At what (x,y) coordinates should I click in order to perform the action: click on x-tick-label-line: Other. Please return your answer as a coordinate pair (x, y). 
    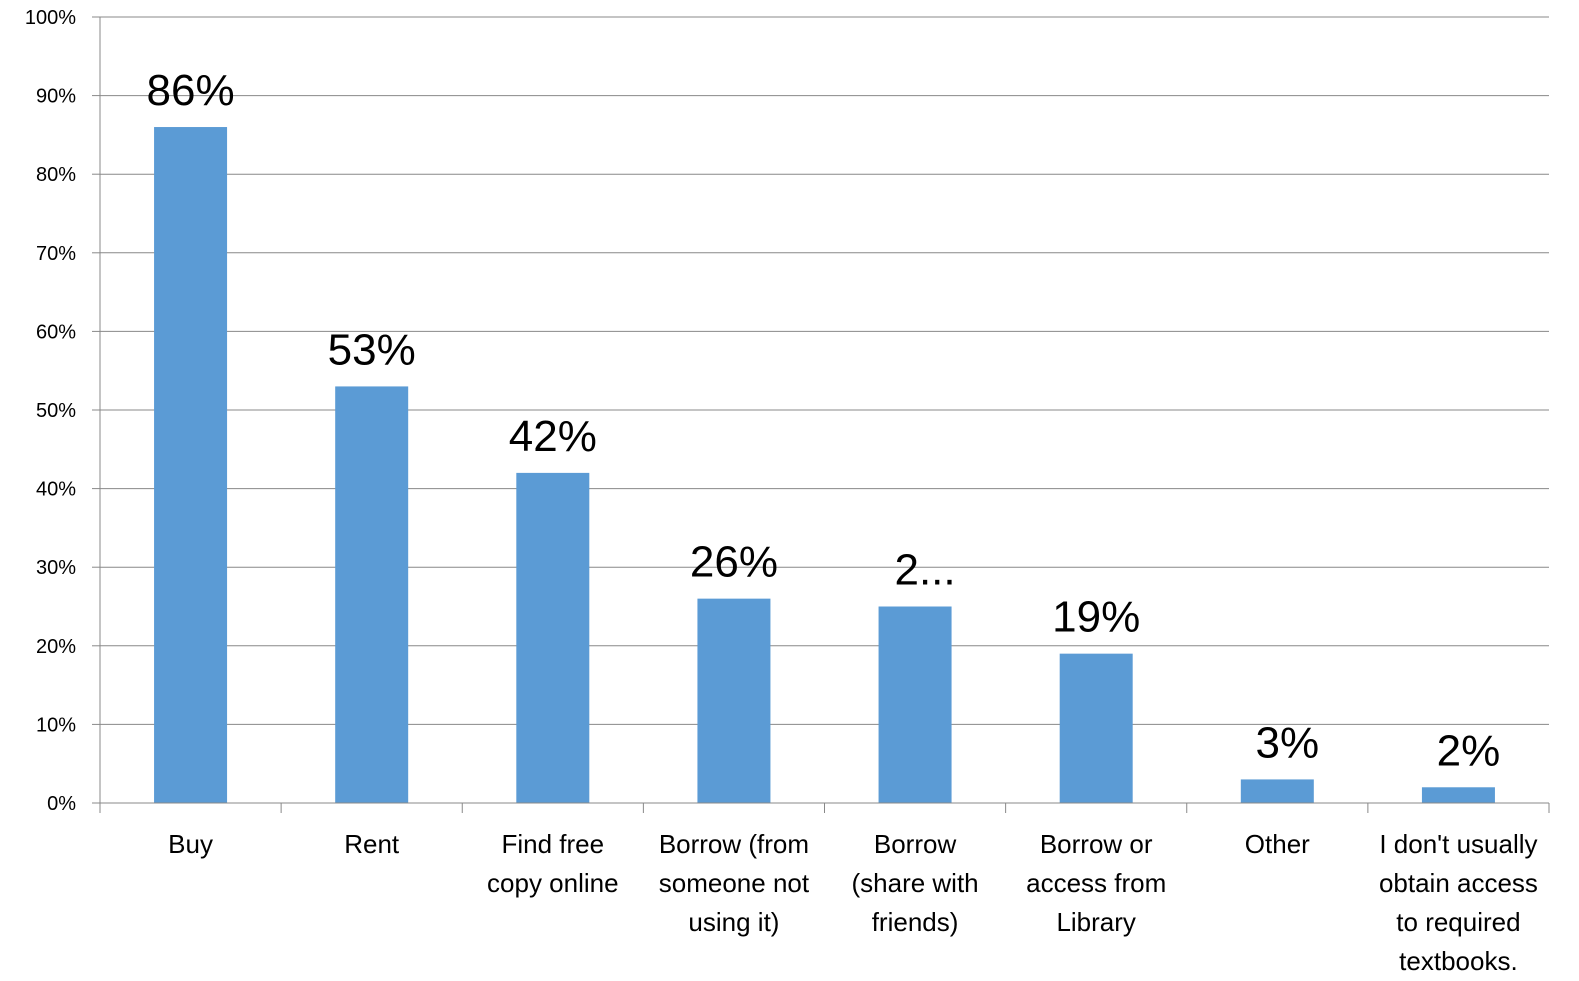
    Looking at the image, I should click on (1277, 844).